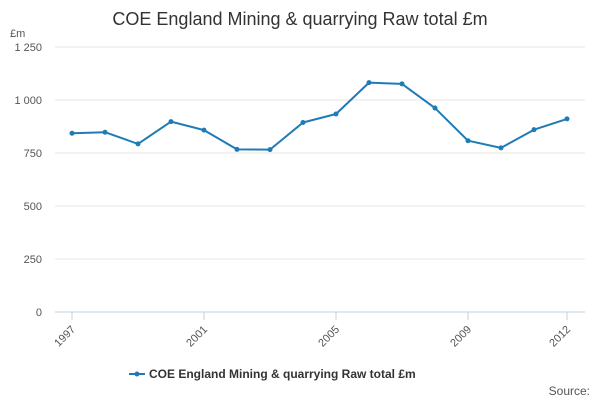  Describe the element at coordinates (312, 337) in the screenshot. I see `x-axis-tick-labels: 1997 2001 2005 2009 2012` at that location.